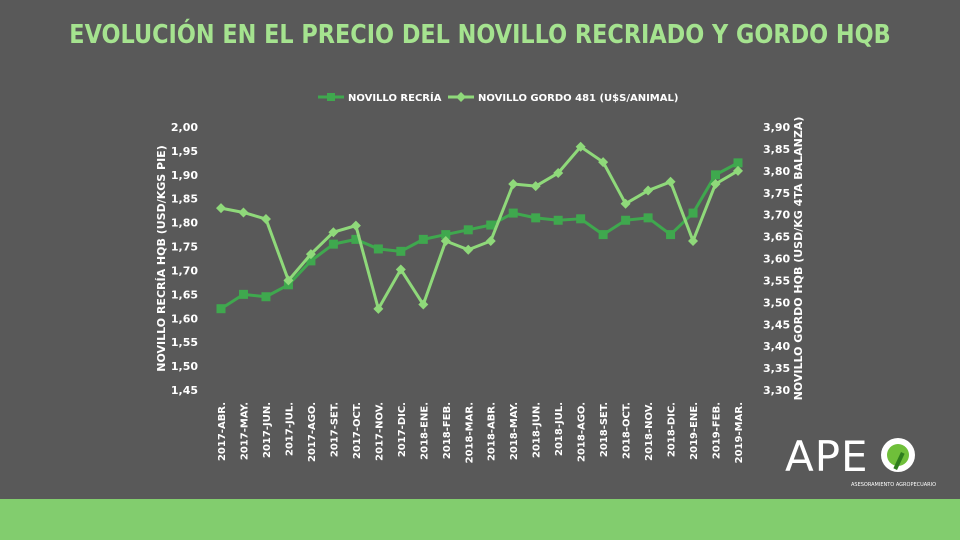  I want to click on y-tick-label: 1,50, so click(184, 366).